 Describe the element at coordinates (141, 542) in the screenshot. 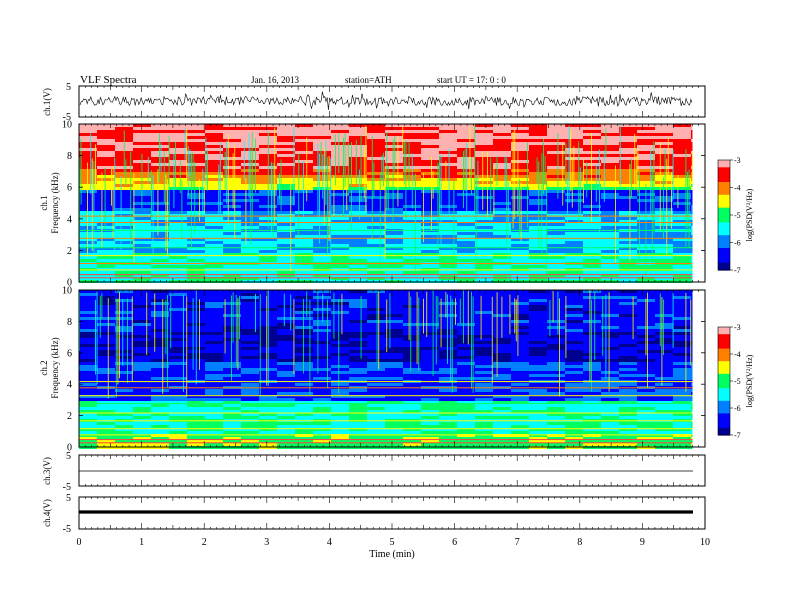

I see `xtick-label: 1` at that location.